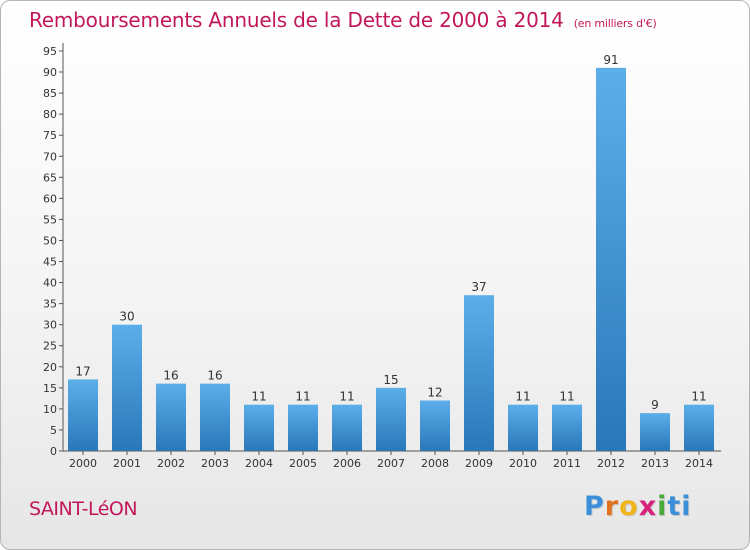 This screenshot has width=750, height=550. Describe the element at coordinates (479, 463) in the screenshot. I see `x-tick-label: 2009` at that location.